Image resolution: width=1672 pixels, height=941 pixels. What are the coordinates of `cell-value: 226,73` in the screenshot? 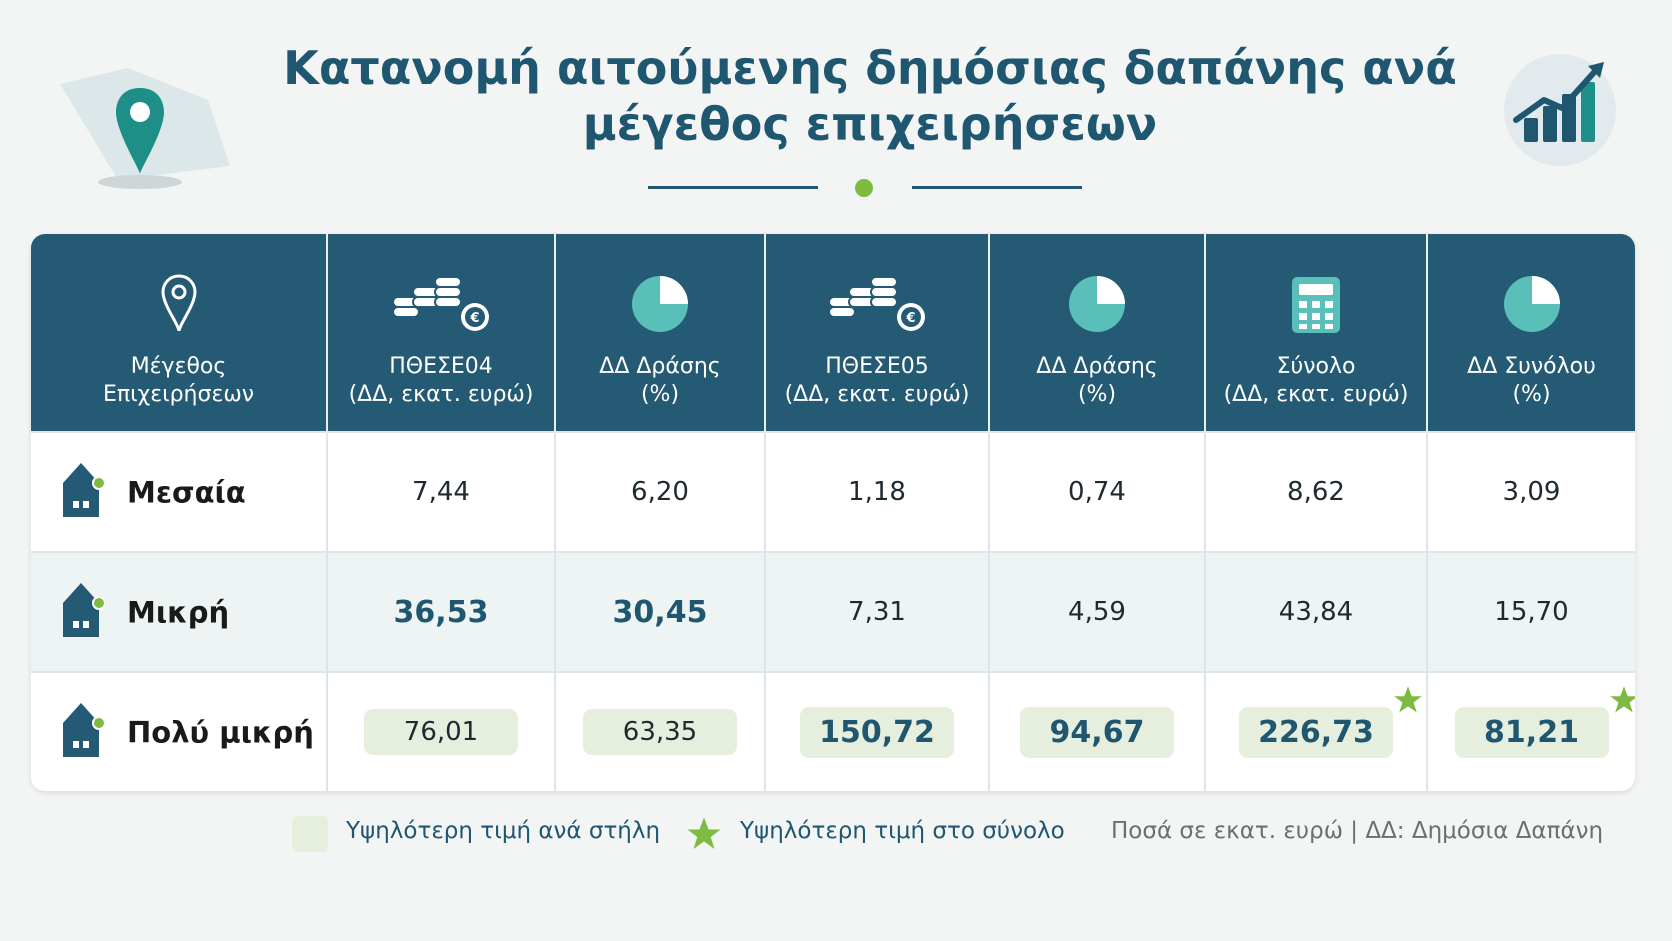 It's located at (1316, 732).